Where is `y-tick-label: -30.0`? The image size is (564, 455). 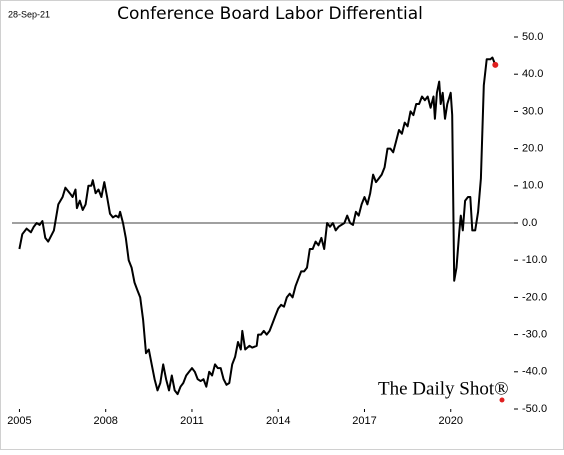 y-tick-label: -30.0 is located at coordinates (534, 335).